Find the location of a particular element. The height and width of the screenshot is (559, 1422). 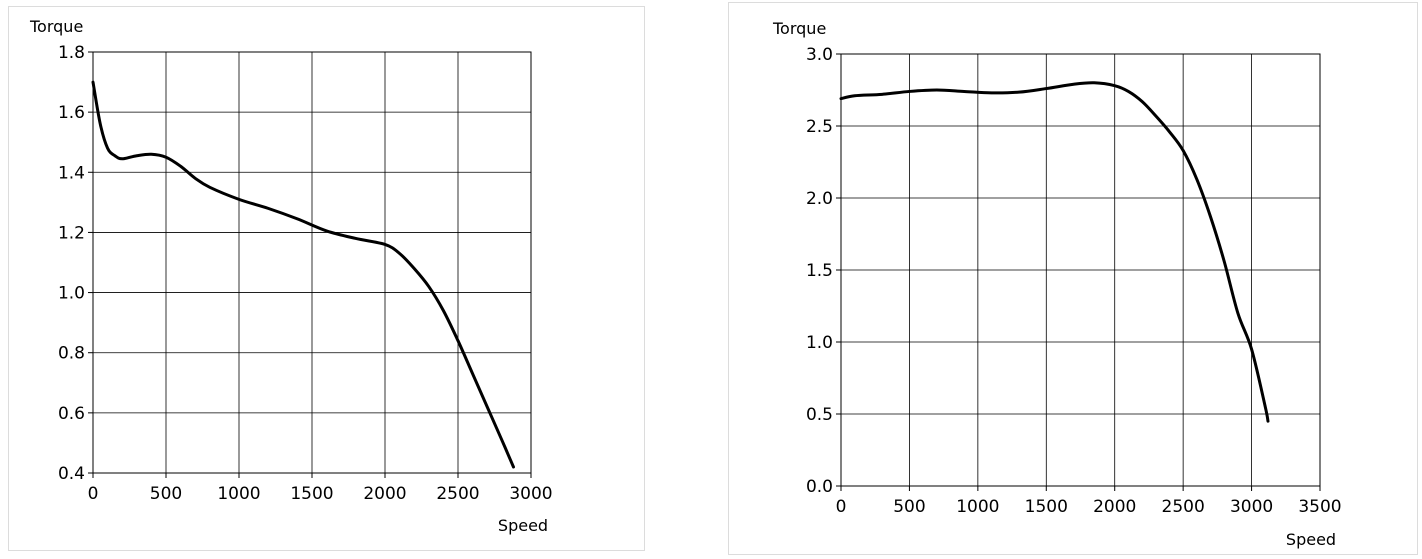

y-tick-label-1: 1.5 is located at coordinates (819, 271).